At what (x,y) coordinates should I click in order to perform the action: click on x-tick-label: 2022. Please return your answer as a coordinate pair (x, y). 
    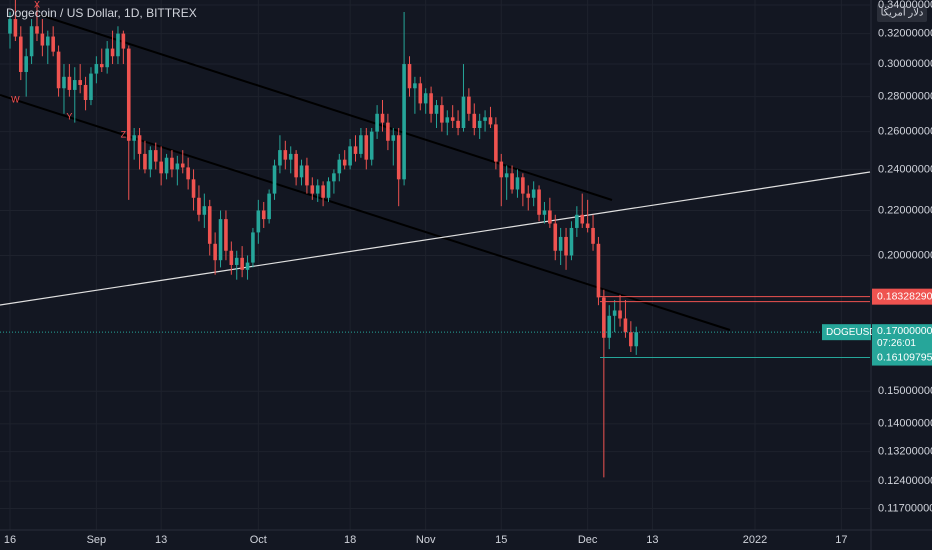
    Looking at the image, I should click on (755, 540).